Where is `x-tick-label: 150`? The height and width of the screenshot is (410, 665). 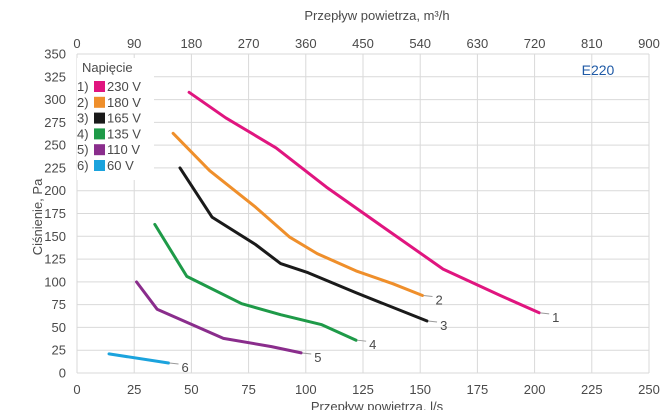
x-tick-label: 150 is located at coordinates (420, 389).